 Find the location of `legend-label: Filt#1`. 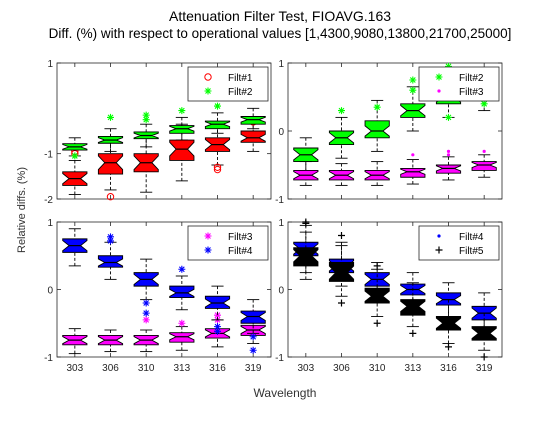

legend-label: Filt#1 is located at coordinates (240, 78).